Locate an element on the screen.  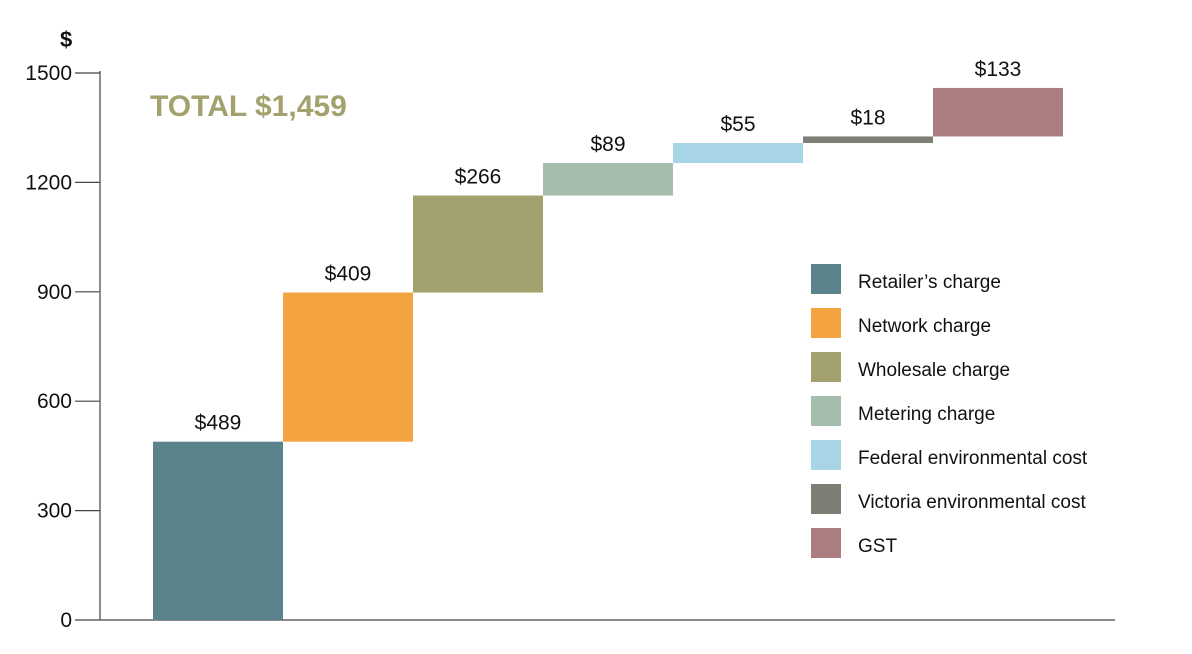
data-label-5: $55 is located at coordinates (737, 124).